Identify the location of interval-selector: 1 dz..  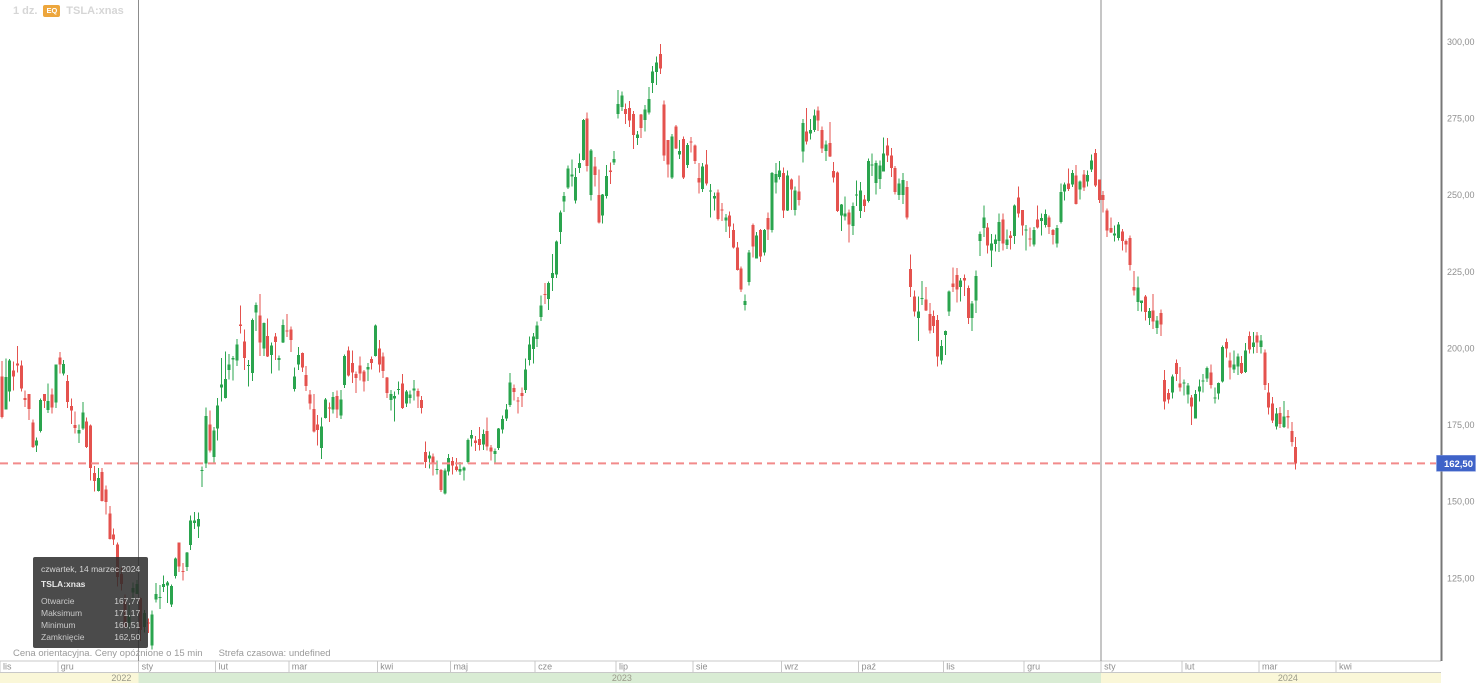
(25, 11).